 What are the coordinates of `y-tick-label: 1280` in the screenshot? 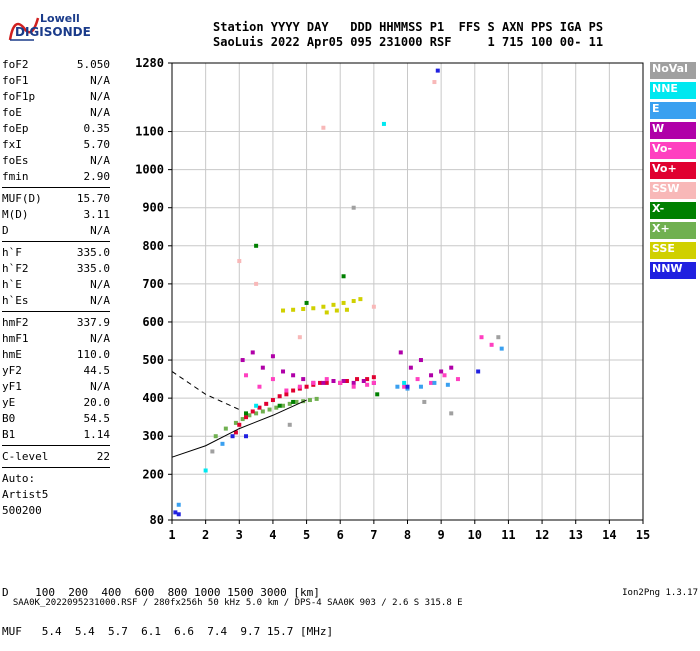 It's located at (149, 63).